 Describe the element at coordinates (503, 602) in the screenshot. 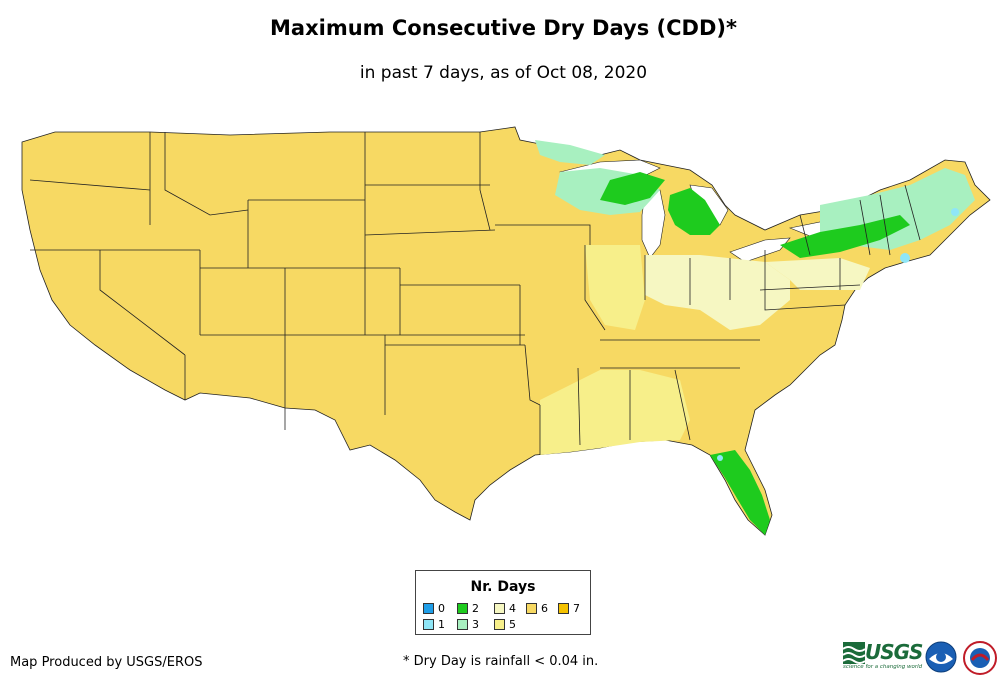

I see `legend: Nr. Days 0 1 2 3 4 5 6 7` at that location.